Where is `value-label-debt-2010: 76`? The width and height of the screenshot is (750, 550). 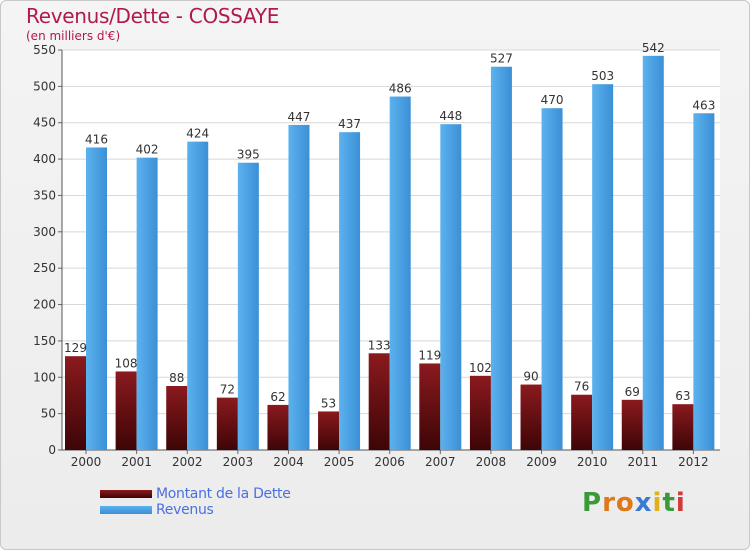 value-label-debt-2010: 76 is located at coordinates (581, 387).